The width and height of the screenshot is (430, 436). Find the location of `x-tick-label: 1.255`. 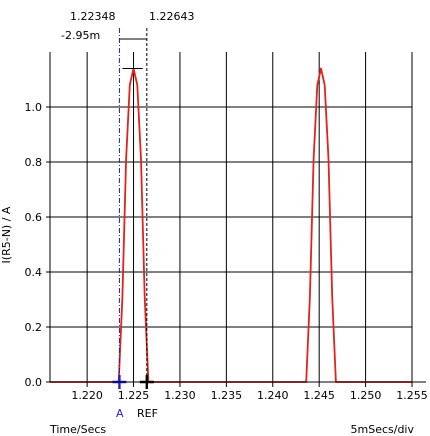

x-tick-label: 1.255 is located at coordinates (412, 395).